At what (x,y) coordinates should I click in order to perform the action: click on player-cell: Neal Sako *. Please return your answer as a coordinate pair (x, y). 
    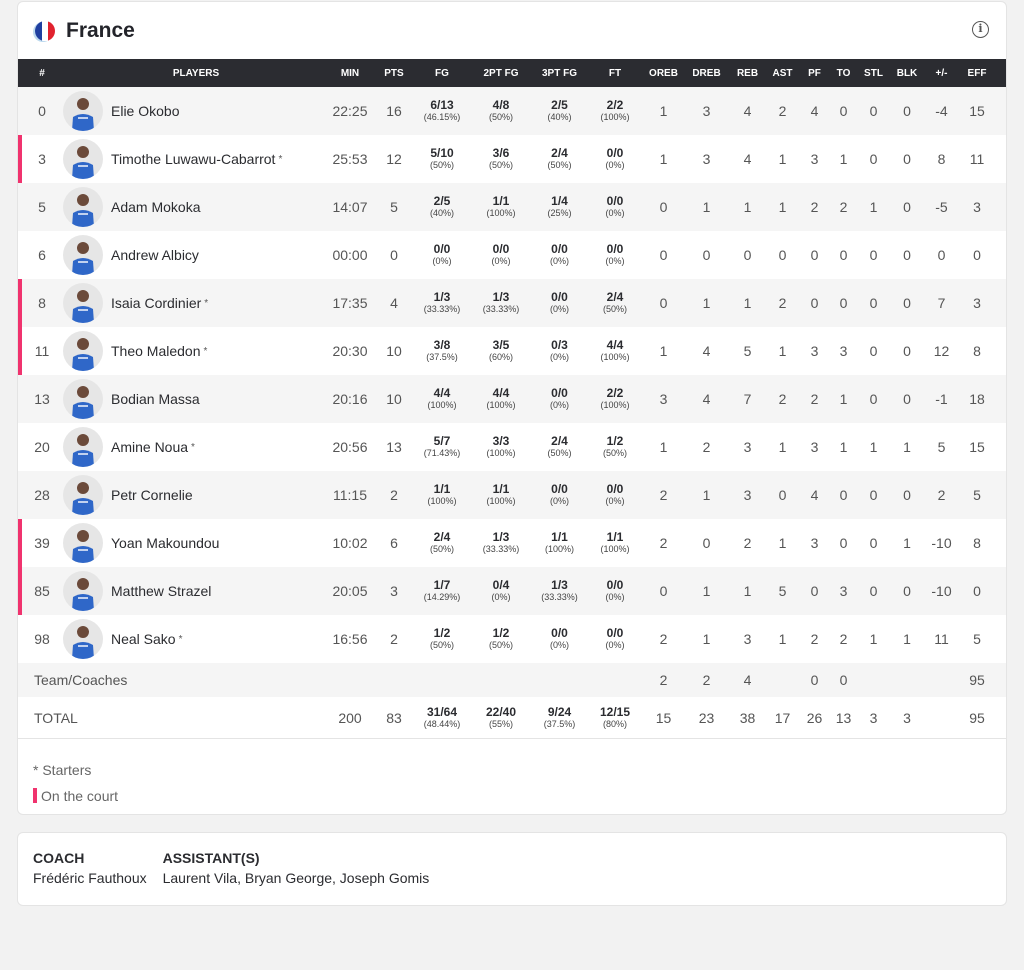
    Looking at the image, I should click on (194, 639).